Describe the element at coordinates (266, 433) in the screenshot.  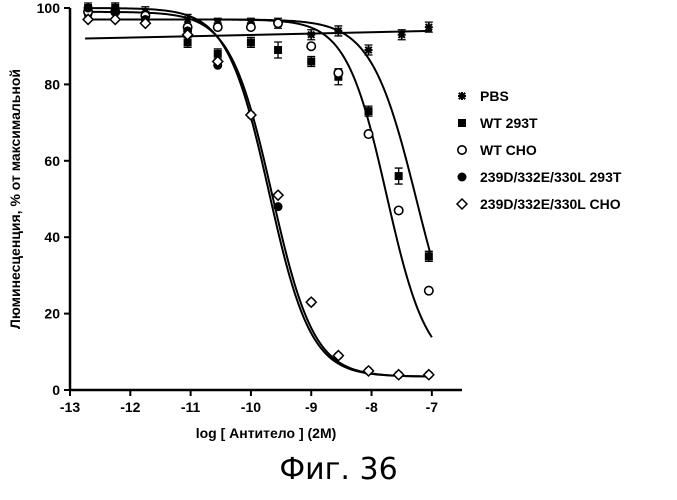
I see `x-axis-title: log [ Антитело ] (2M)` at that location.